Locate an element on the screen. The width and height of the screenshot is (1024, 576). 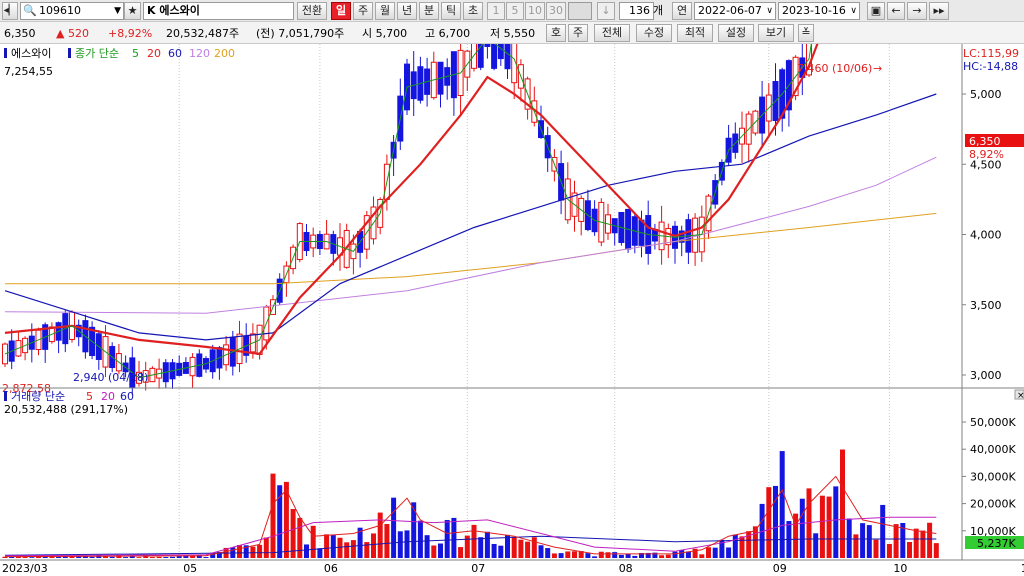
interval-custom-input is located at coordinates (580, 11).